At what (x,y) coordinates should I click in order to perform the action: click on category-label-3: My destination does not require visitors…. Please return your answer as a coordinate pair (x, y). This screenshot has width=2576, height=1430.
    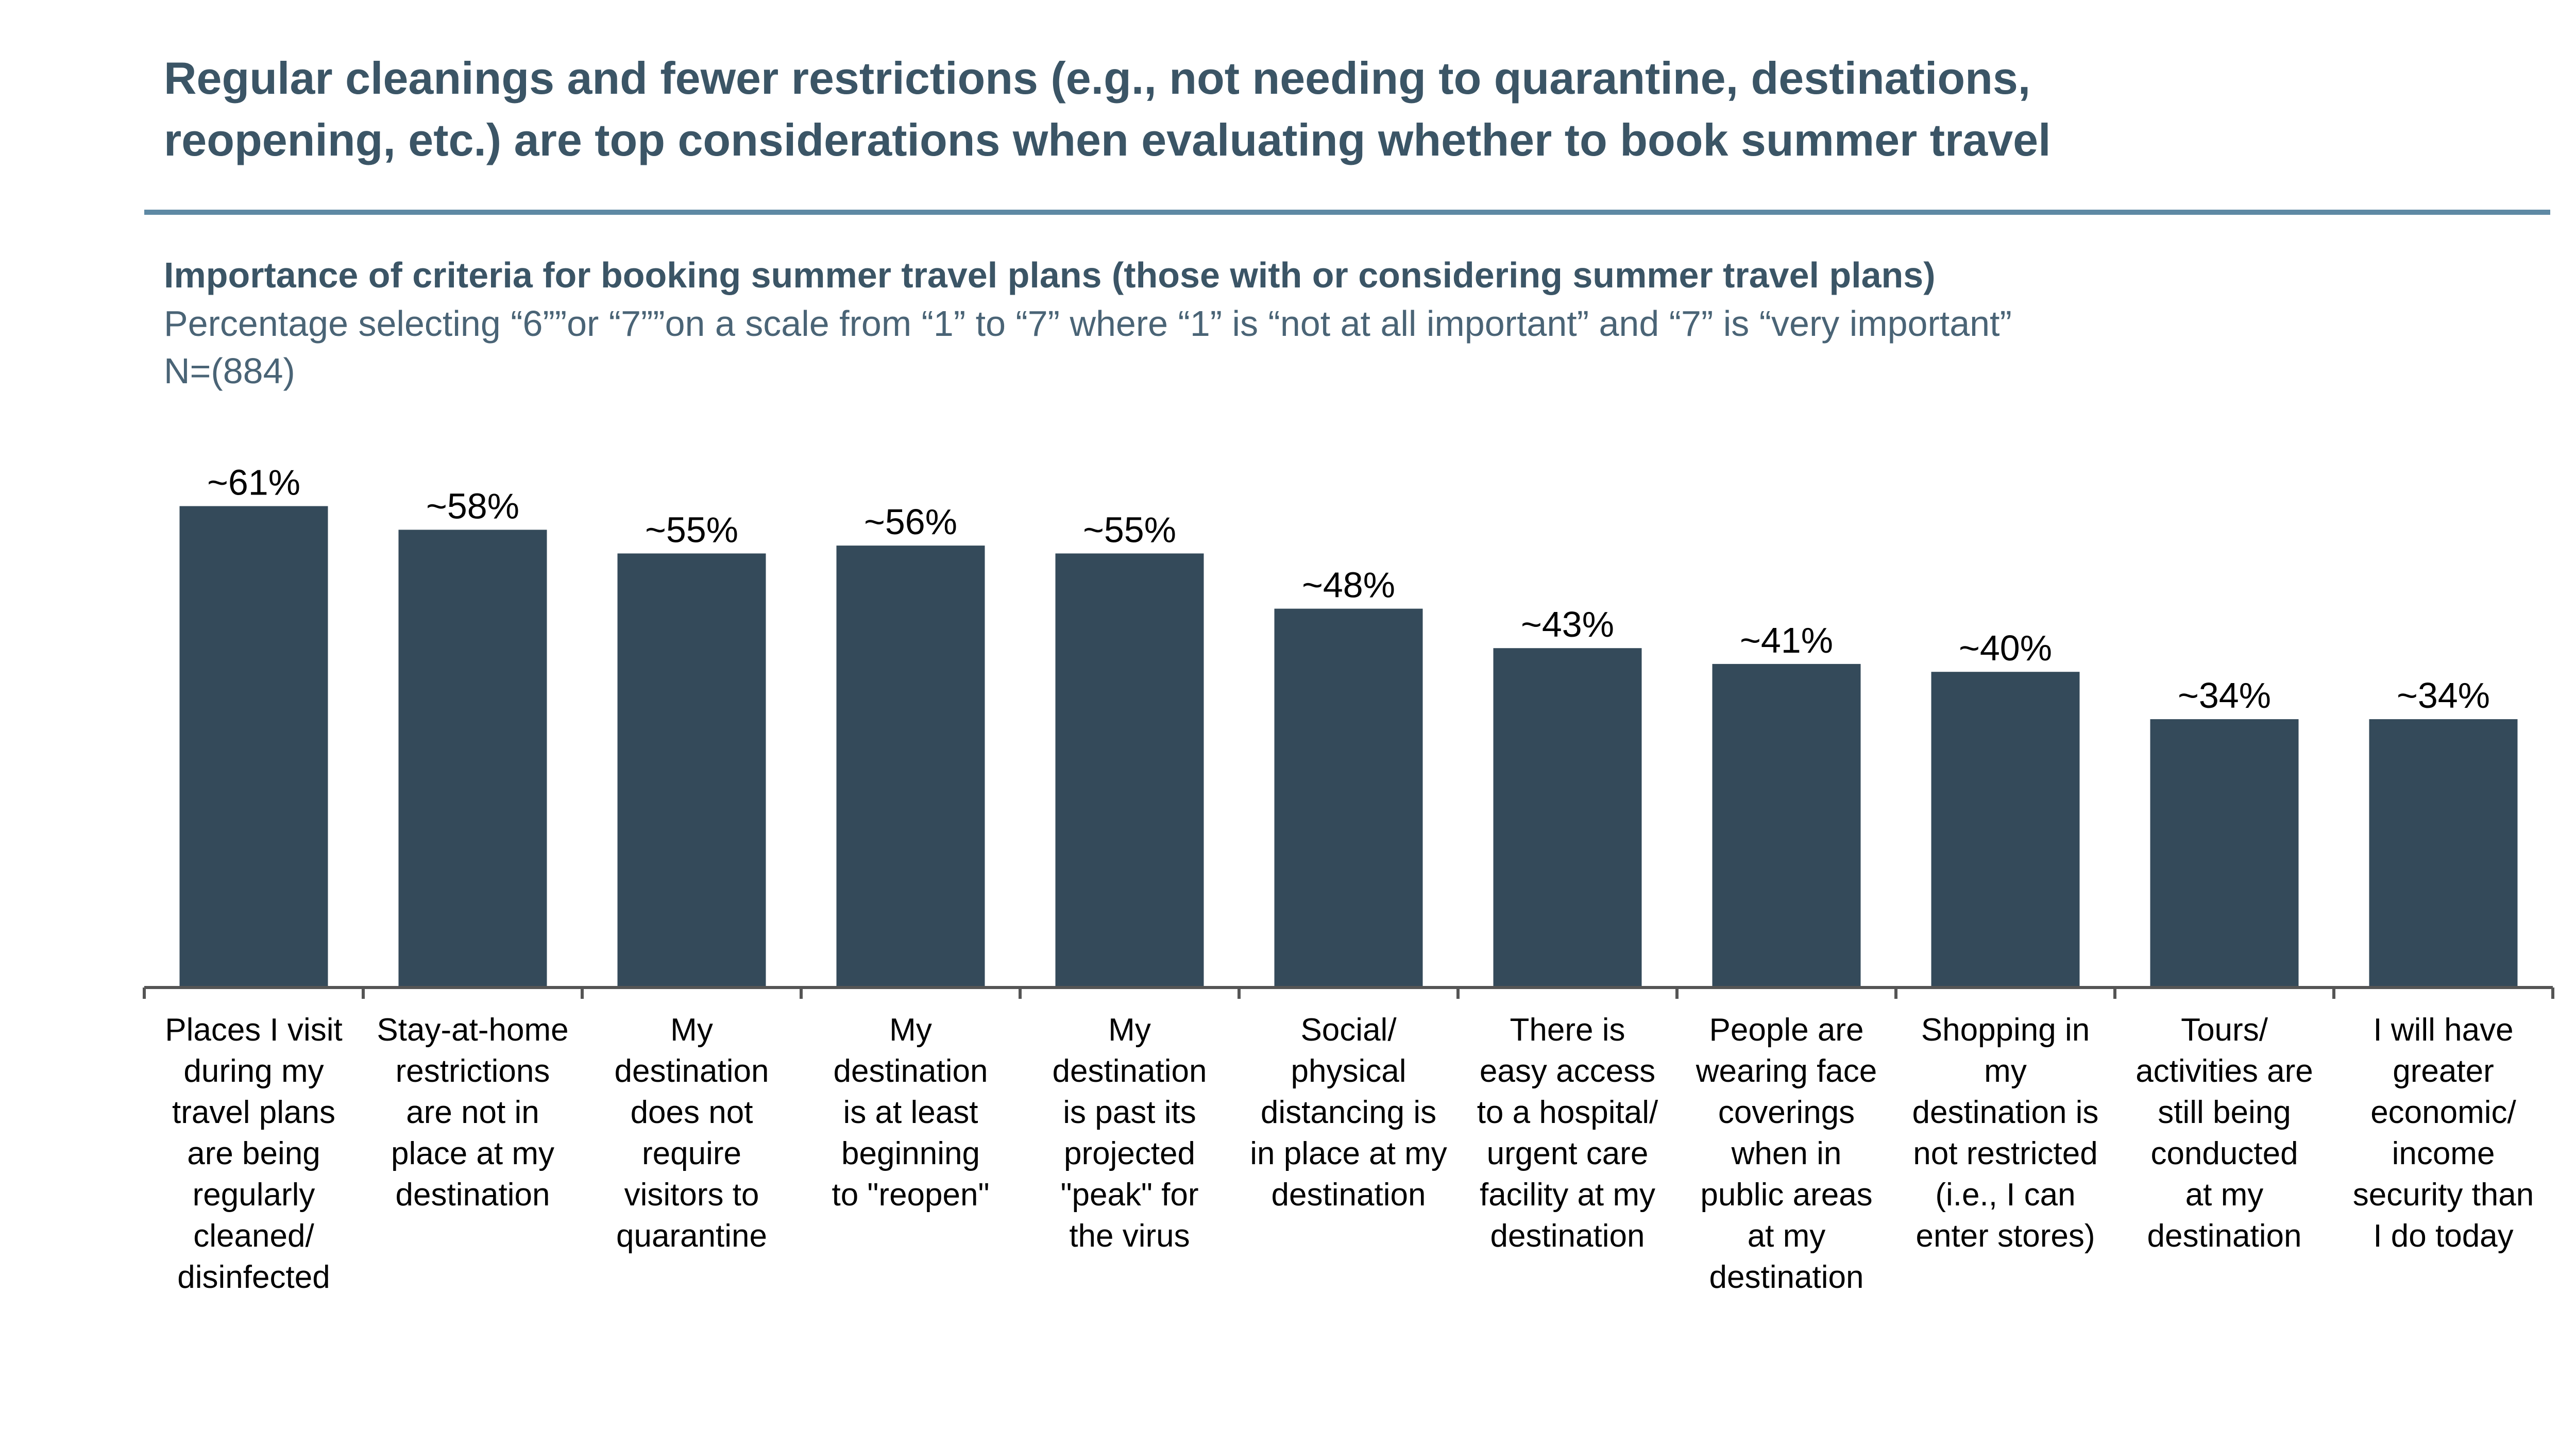
    Looking at the image, I should click on (691, 1133).